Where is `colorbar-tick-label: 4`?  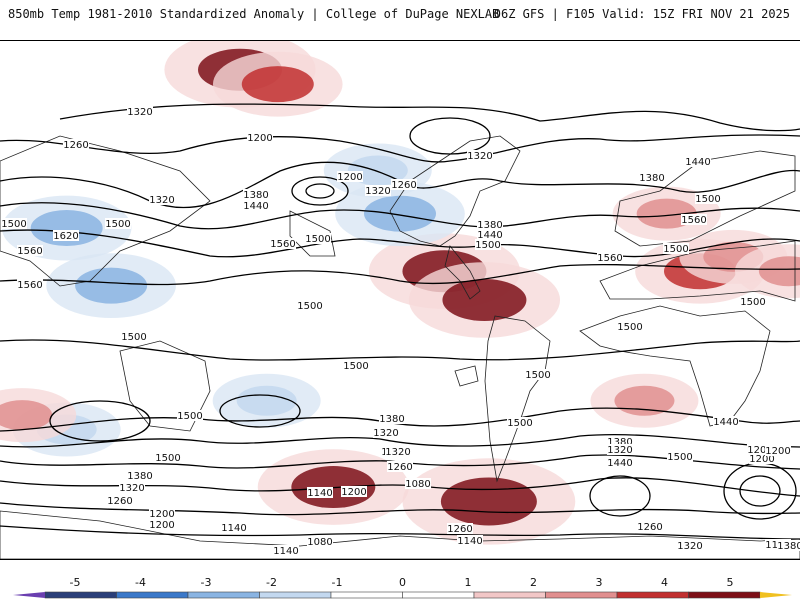
colorbar-tick-label: 4 is located at coordinates (664, 582).